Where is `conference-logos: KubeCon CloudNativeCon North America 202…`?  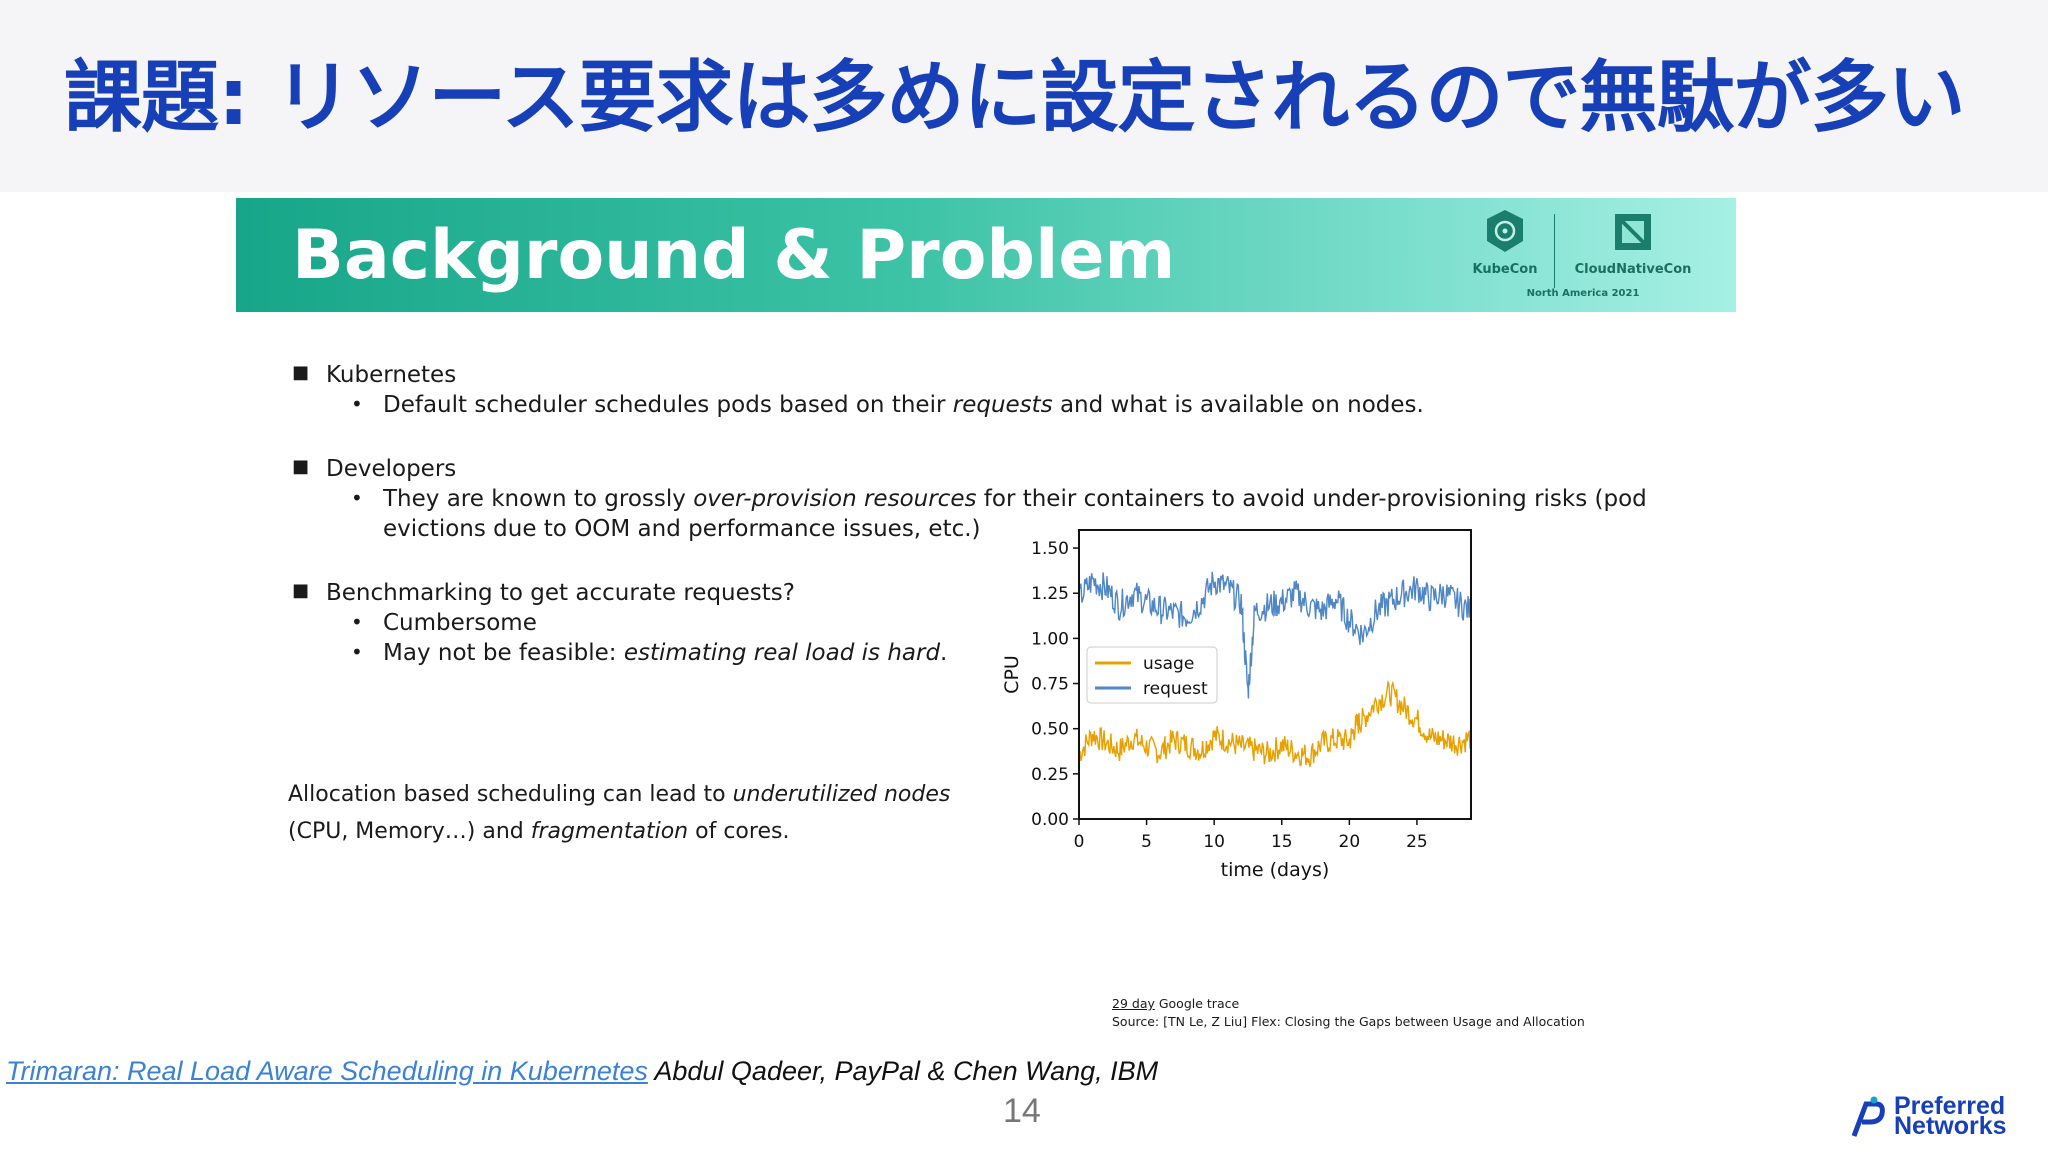 conference-logos: KubeCon CloudNativeCon North America 202… is located at coordinates (1590, 256).